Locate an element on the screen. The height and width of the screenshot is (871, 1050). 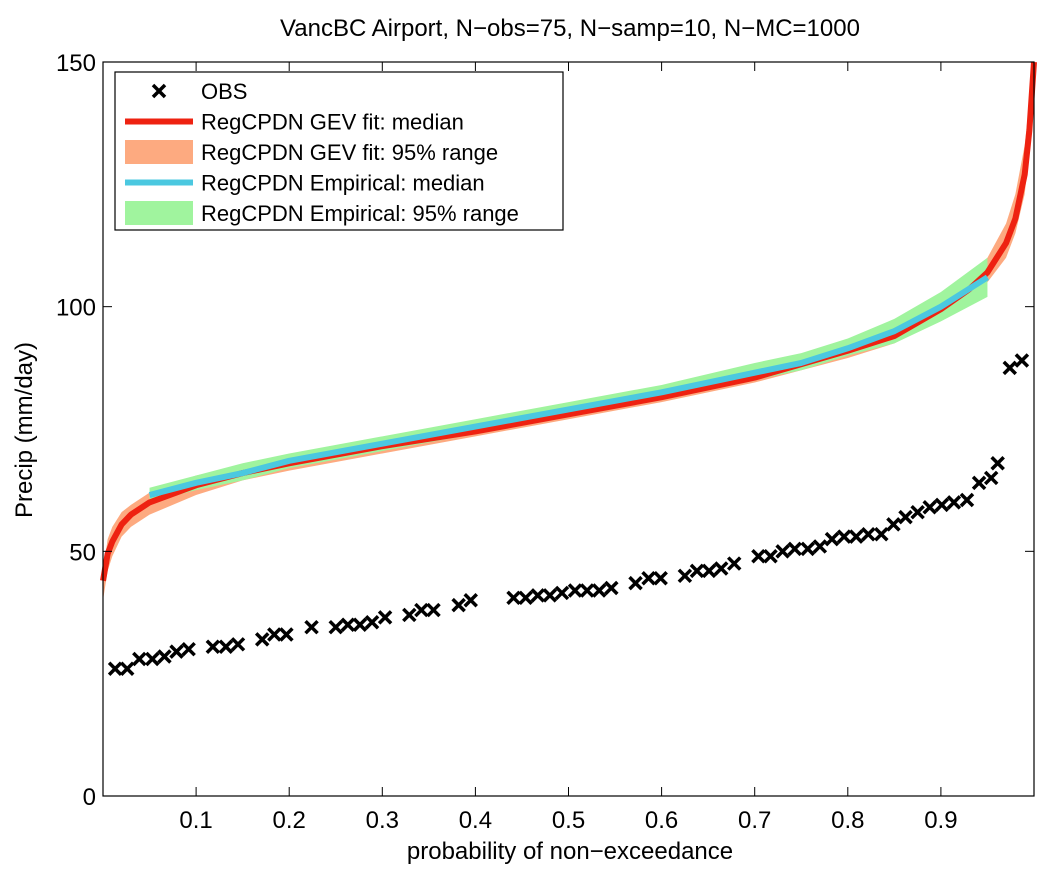
legend-label: OBS is located at coordinates (224, 91).